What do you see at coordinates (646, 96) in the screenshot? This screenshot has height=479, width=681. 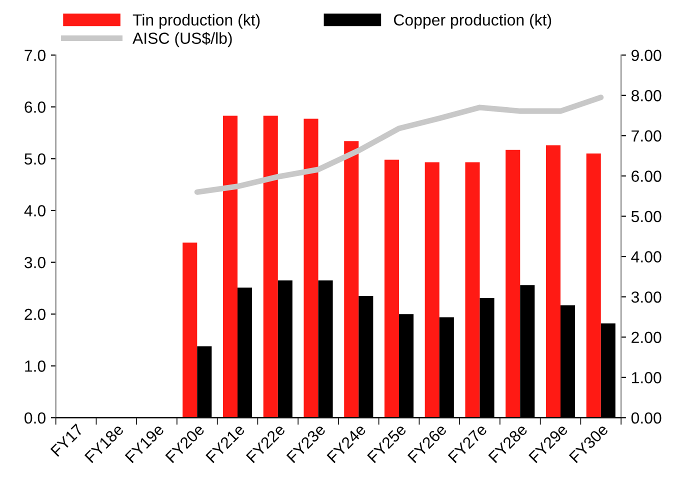 I see `y2-tick-label: 8.00` at bounding box center [646, 96].